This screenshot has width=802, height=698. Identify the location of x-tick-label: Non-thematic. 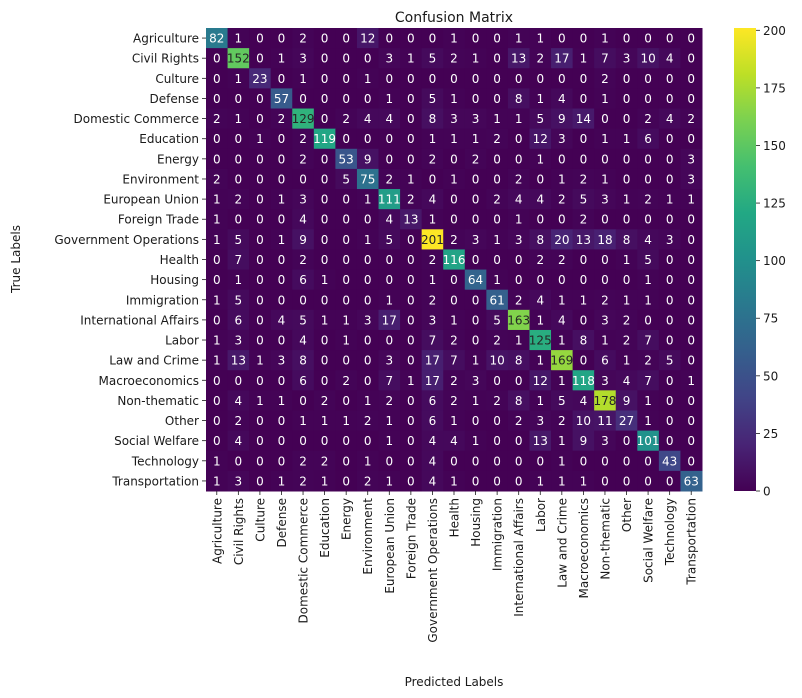
(605, 539).